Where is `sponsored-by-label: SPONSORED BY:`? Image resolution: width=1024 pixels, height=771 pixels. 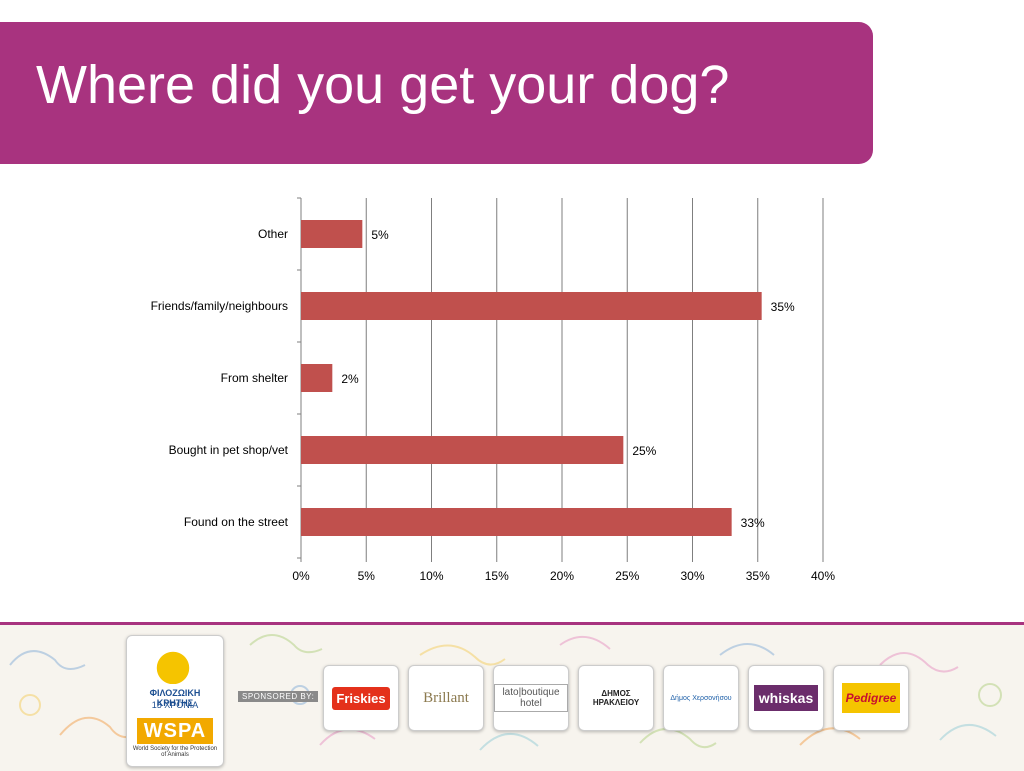
sponsored-by-label: SPONSORED BY: is located at coordinates (278, 696).